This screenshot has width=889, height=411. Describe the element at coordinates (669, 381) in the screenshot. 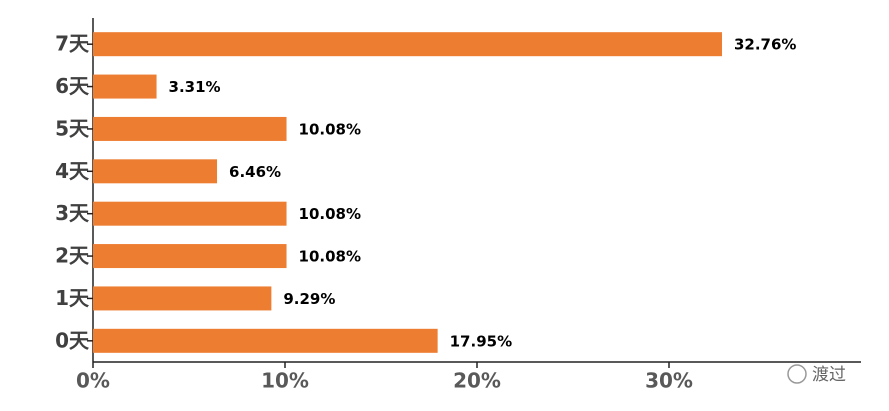

I see `x-tick-label: 30%` at that location.